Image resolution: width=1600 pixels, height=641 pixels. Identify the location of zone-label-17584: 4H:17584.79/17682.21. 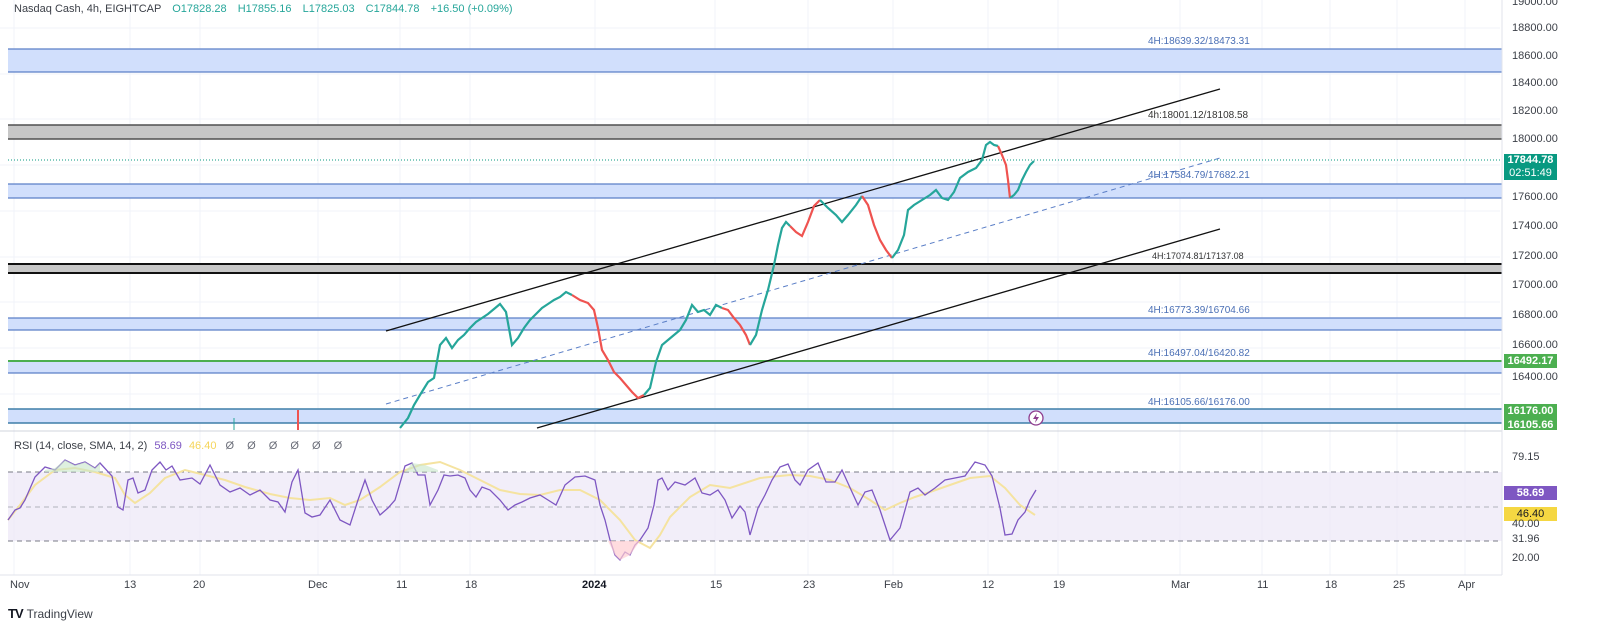
(1199, 175).